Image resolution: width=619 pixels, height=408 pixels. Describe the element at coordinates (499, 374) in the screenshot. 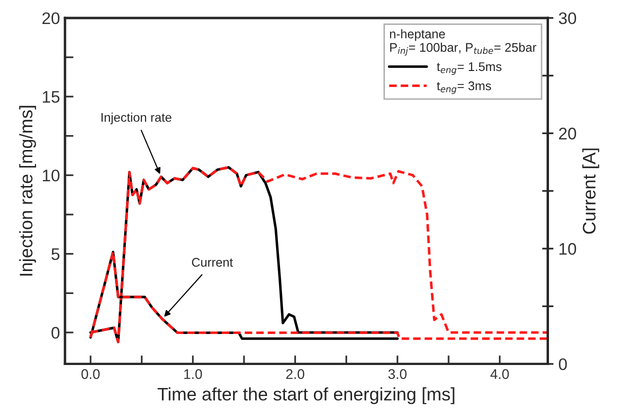

I see `x-tick-label: 4.0` at that location.